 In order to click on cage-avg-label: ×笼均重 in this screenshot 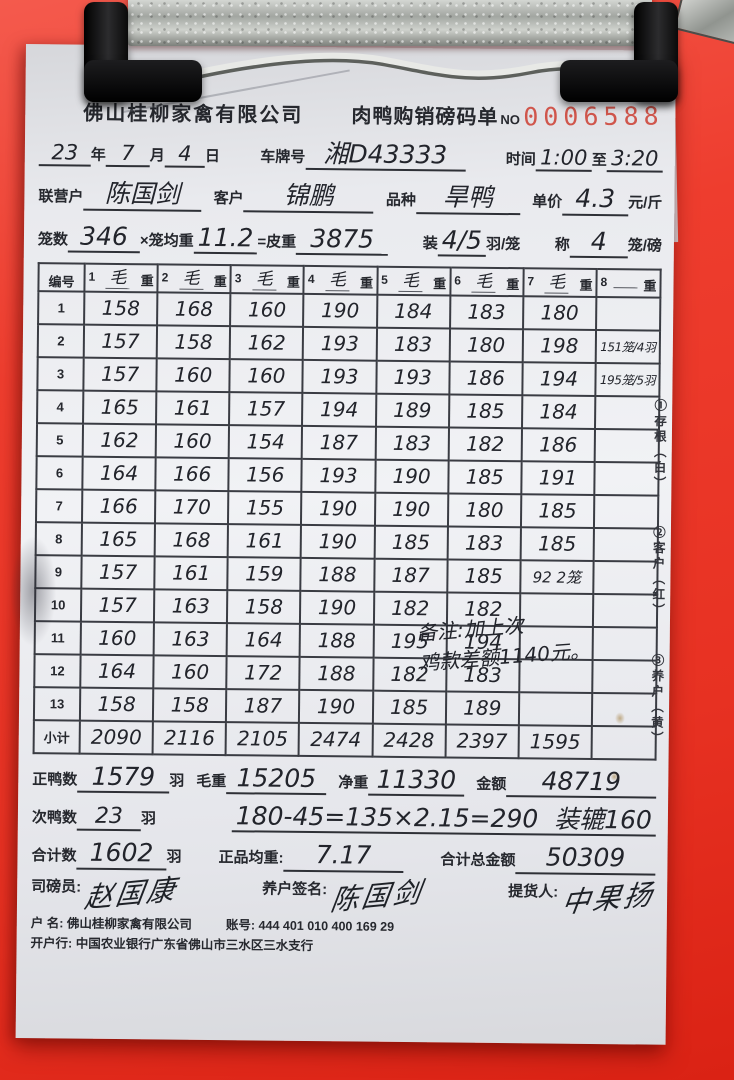, I will do `click(166, 240)`.